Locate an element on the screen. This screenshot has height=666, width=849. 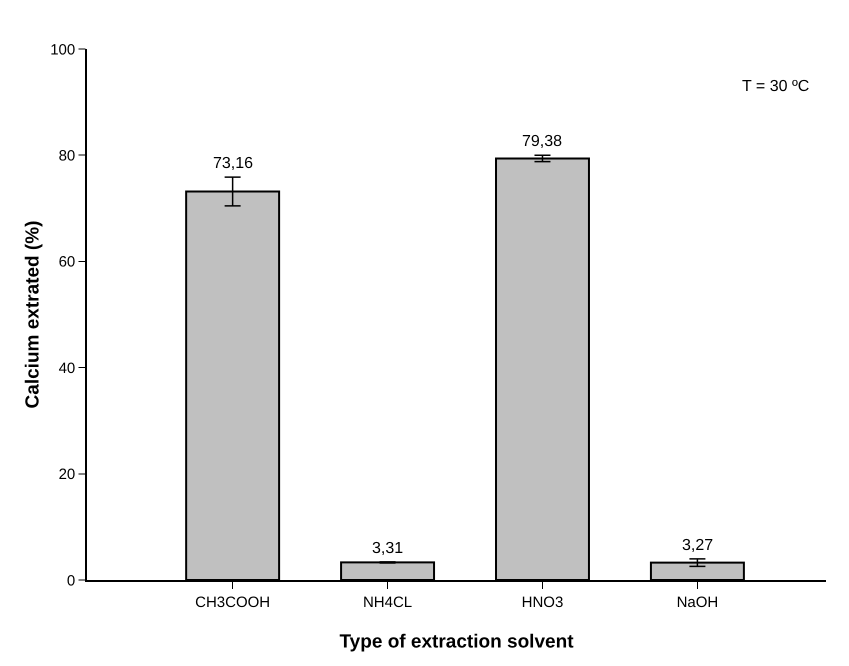
x-tick-label: HNO3 is located at coordinates (543, 602).